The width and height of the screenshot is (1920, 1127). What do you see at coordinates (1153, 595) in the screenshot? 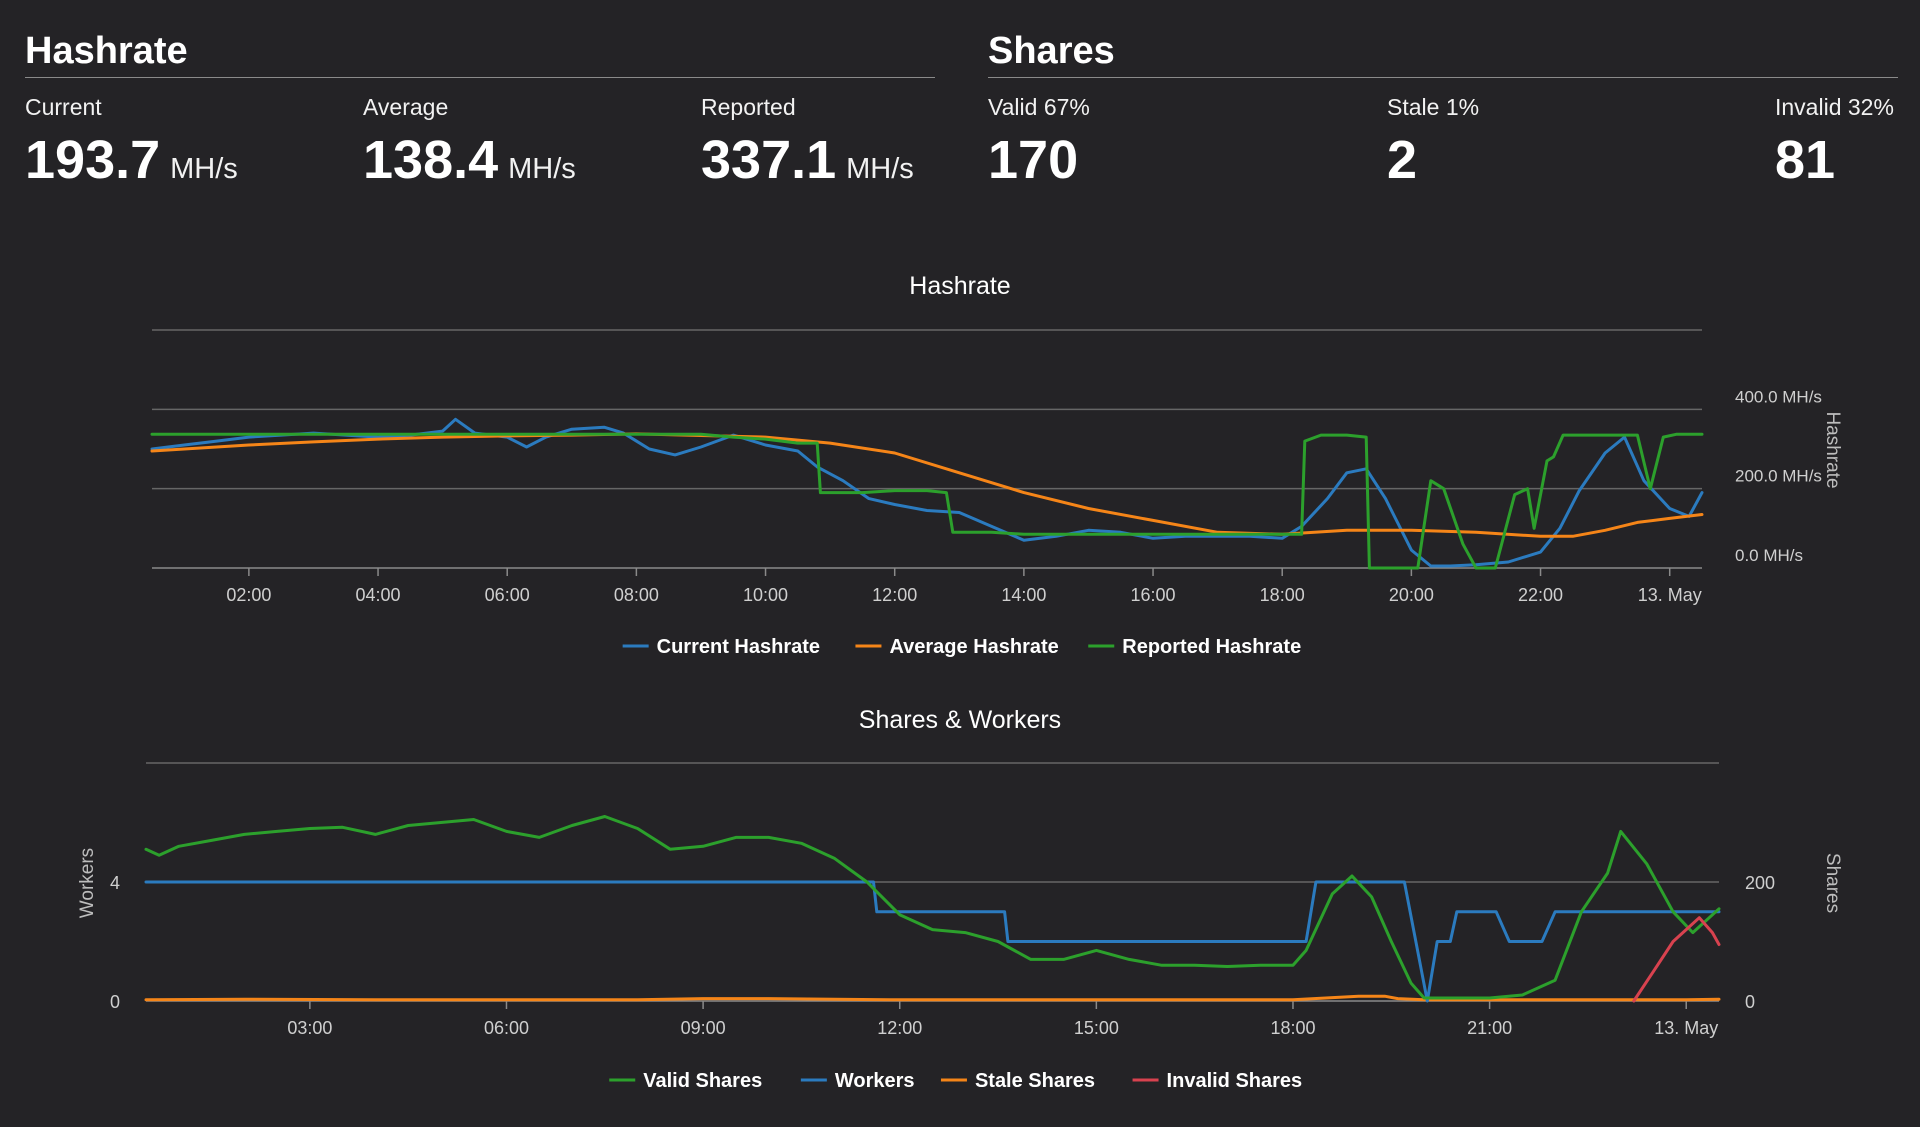
I see `hashrate-x-tick-label: 16:00` at bounding box center [1153, 595].